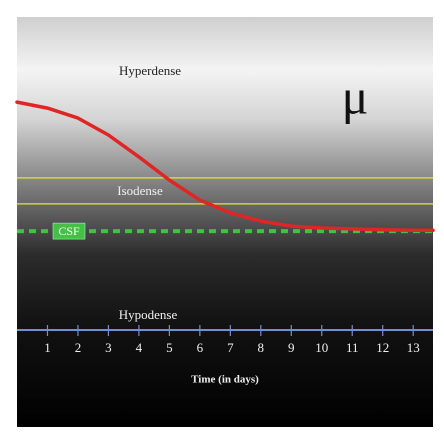 The width and height of the screenshot is (444, 442). I want to click on x-tick-label: 1, so click(47, 347).